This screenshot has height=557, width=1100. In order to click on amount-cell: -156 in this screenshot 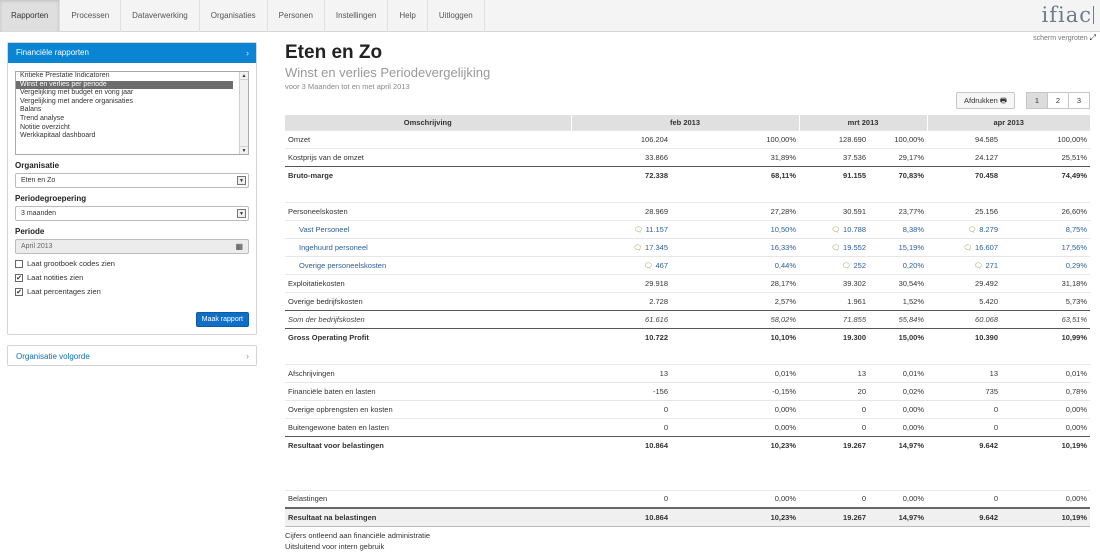, I will do `click(621, 390)`.